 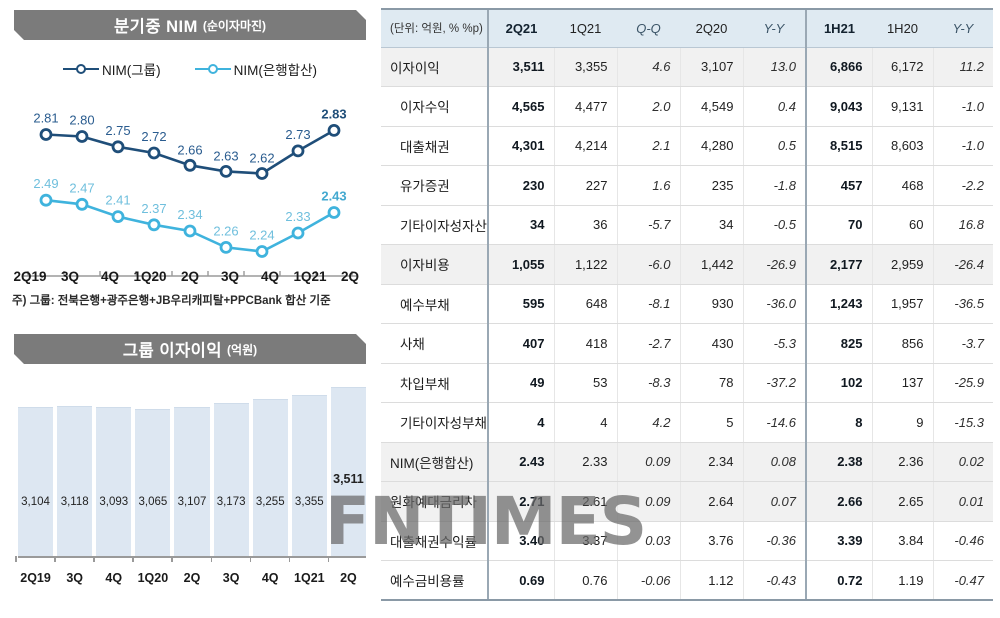 What do you see at coordinates (838, 225) in the screenshot?
I see `table-cell: 70` at bounding box center [838, 225].